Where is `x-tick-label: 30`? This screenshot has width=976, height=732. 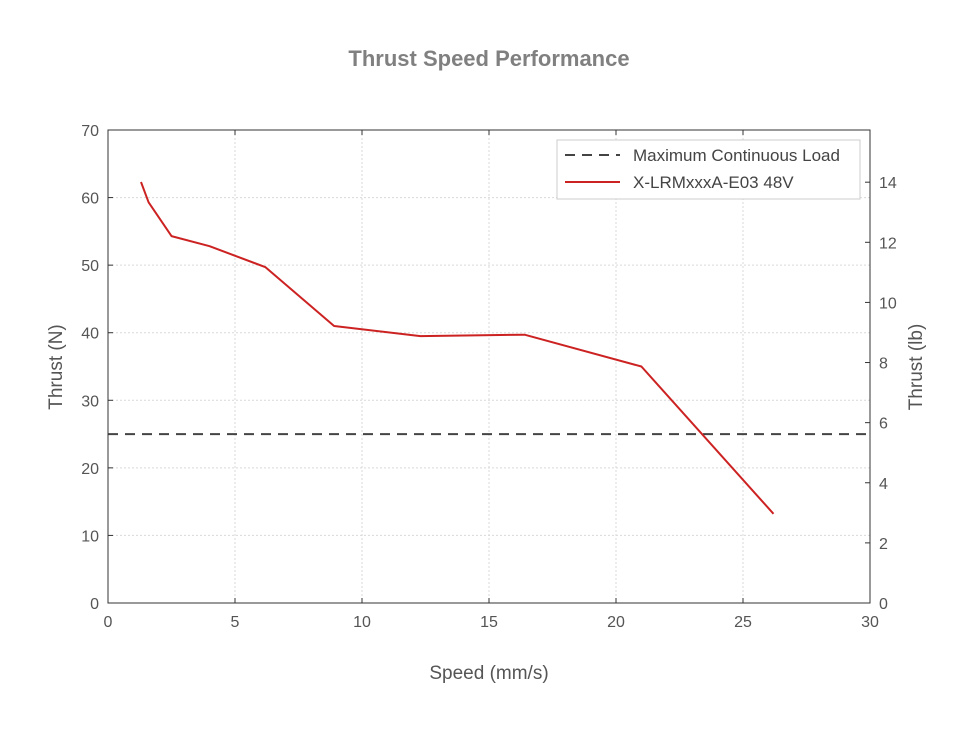
x-tick-label: 30 is located at coordinates (870, 622).